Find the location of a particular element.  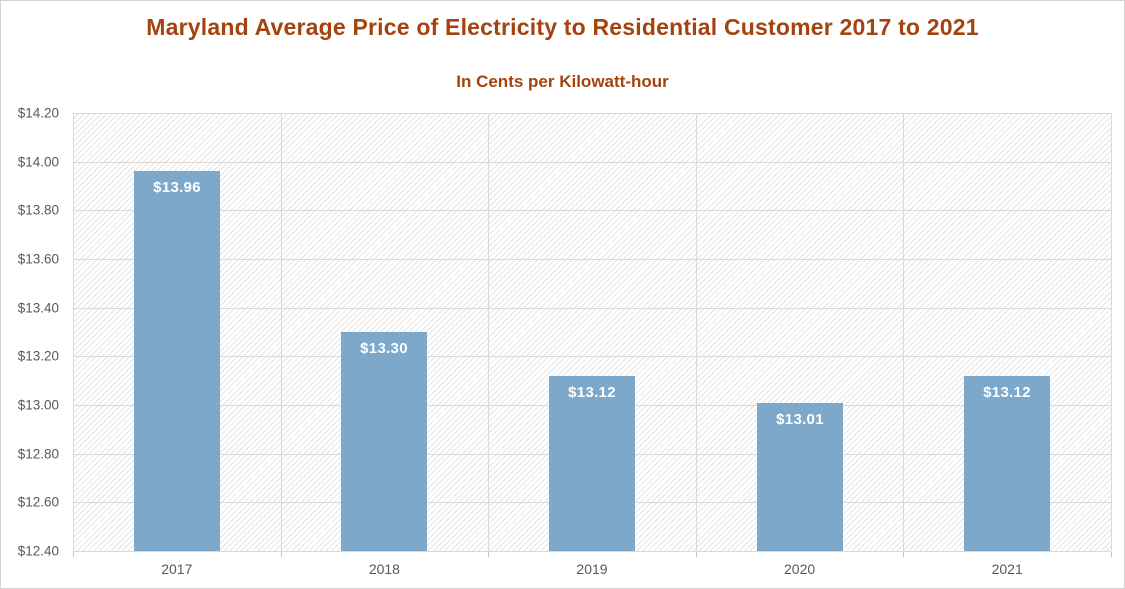

y-tick-label: $14.20 is located at coordinates (38, 113).